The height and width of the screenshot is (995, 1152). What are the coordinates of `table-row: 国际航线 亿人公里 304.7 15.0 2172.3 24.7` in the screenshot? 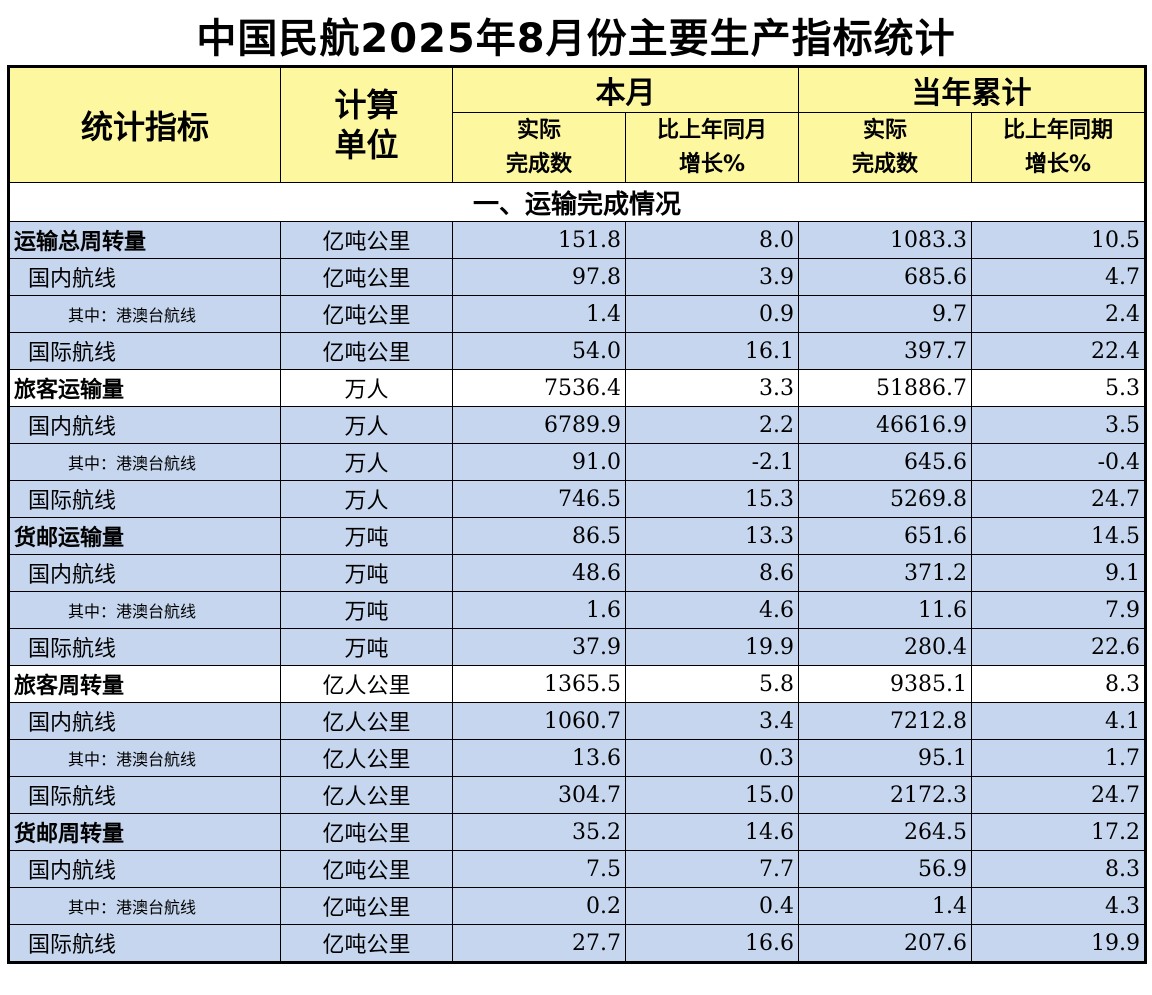 It's located at (577, 795).